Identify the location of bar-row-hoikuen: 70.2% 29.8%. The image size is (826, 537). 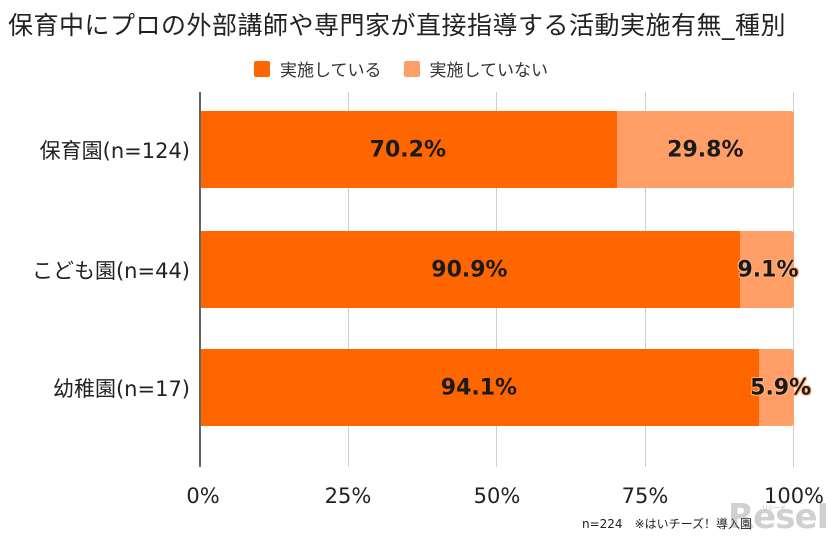
(496, 149).